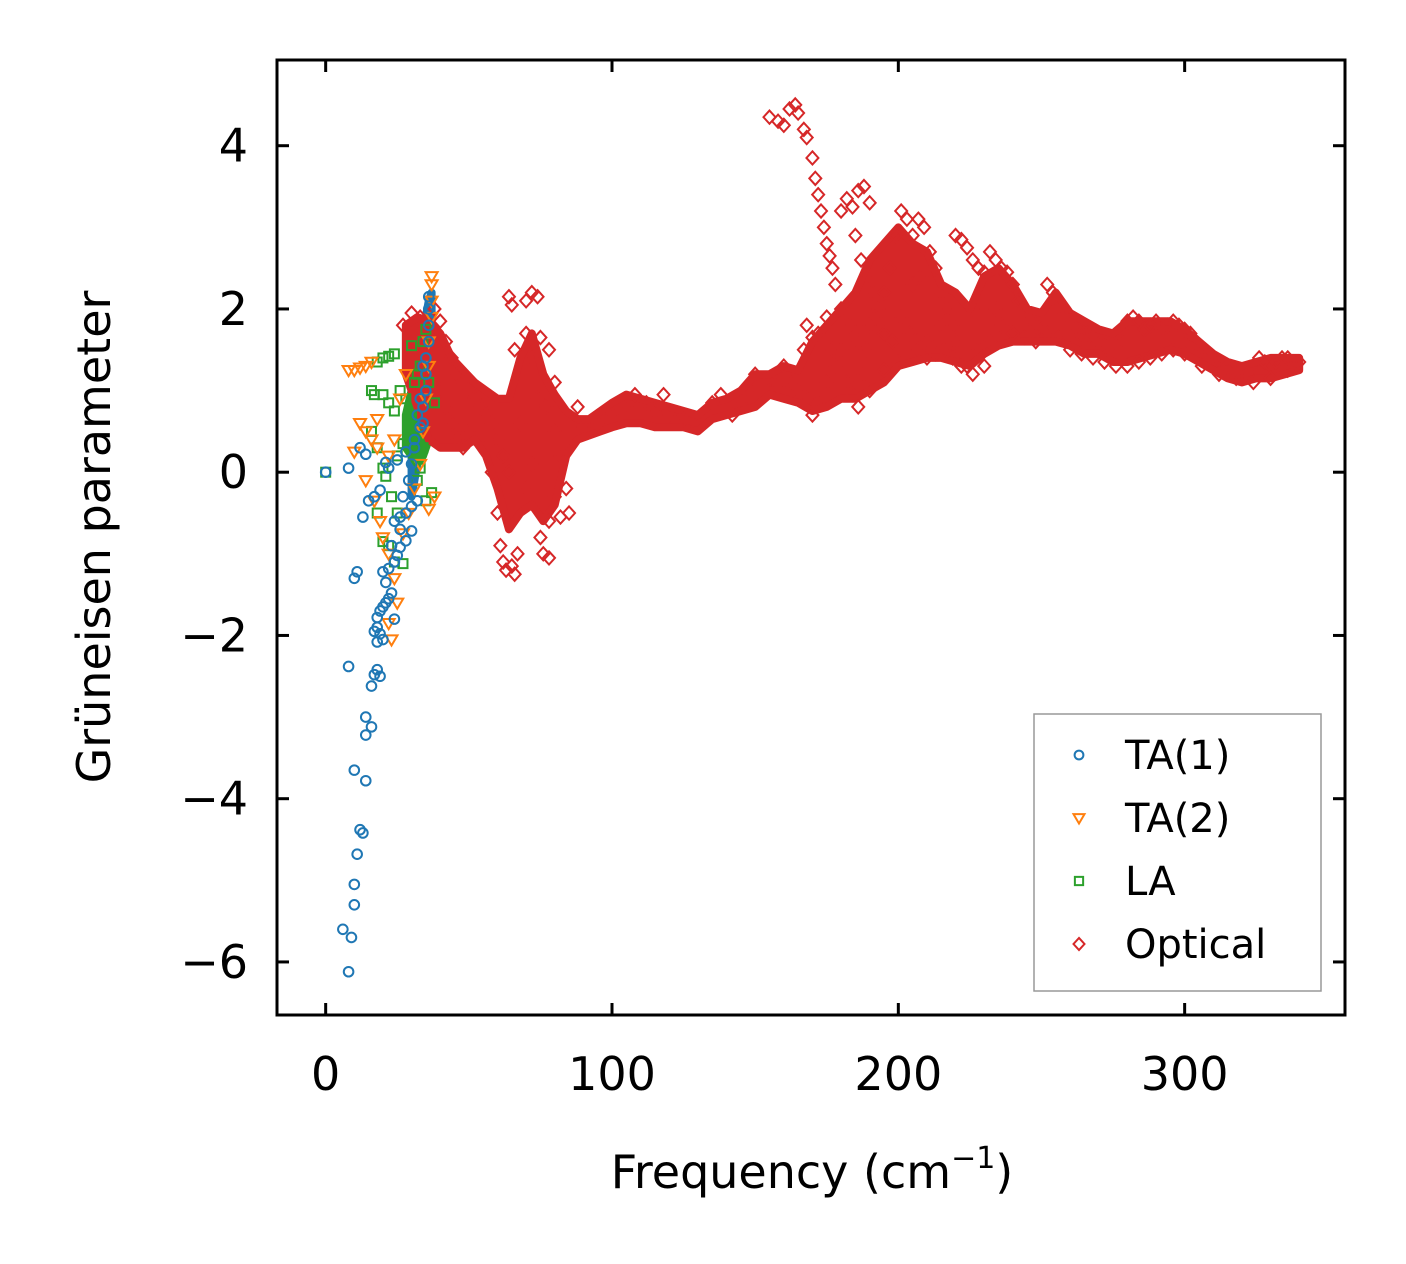 This screenshot has height=1264, width=1406. What do you see at coordinates (1177, 819) in the screenshot?
I see `legend-label-ta-2: TA(2)` at bounding box center [1177, 819].